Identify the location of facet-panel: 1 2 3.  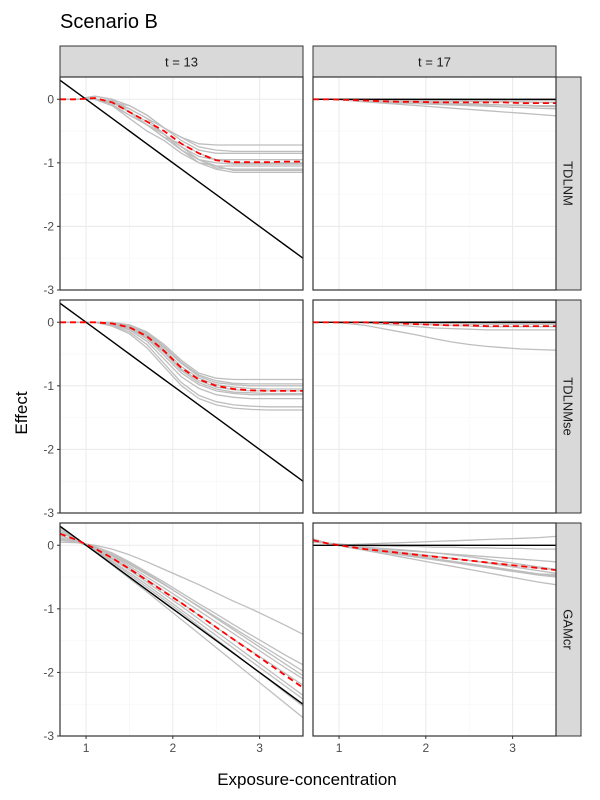
(434, 638).